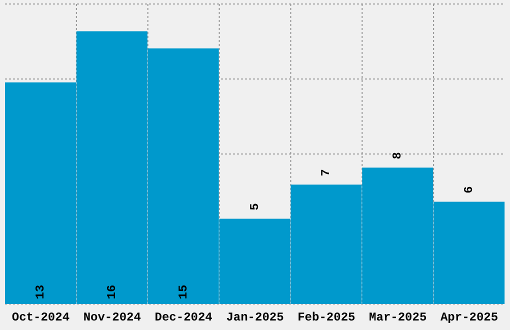 The width and height of the screenshot is (510, 330). What do you see at coordinates (397, 156) in the screenshot?
I see `data-label: 8` at bounding box center [397, 156].